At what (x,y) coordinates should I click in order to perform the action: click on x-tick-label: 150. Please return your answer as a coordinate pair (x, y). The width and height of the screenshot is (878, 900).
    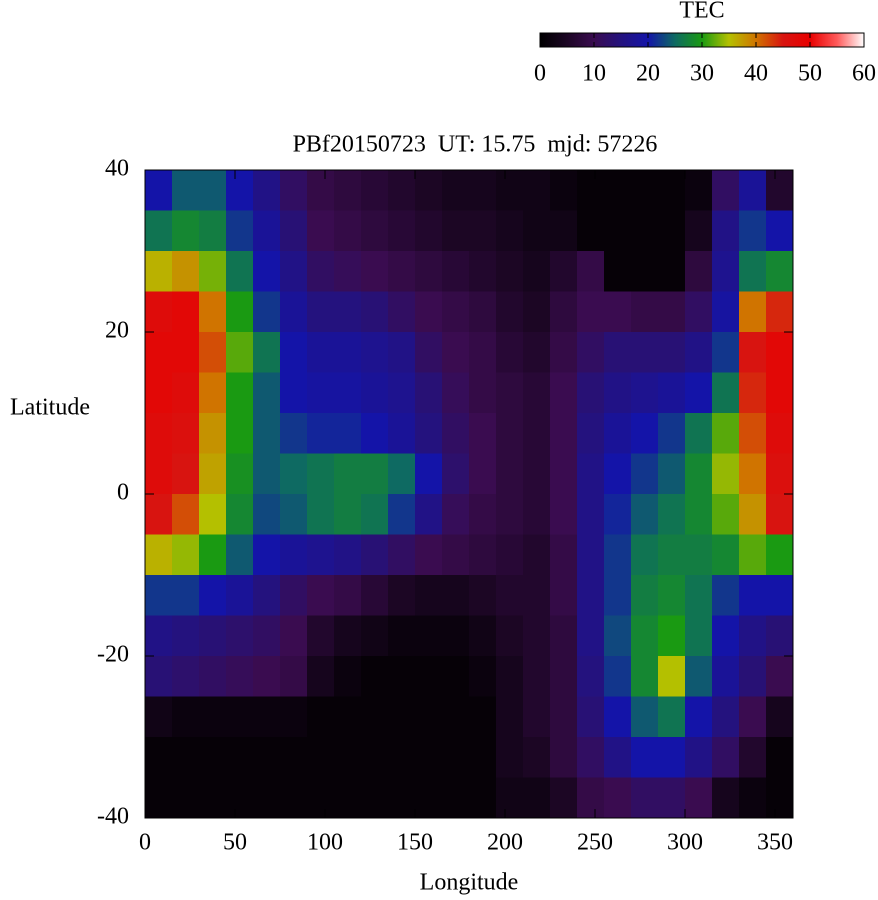
    Looking at the image, I should click on (415, 843).